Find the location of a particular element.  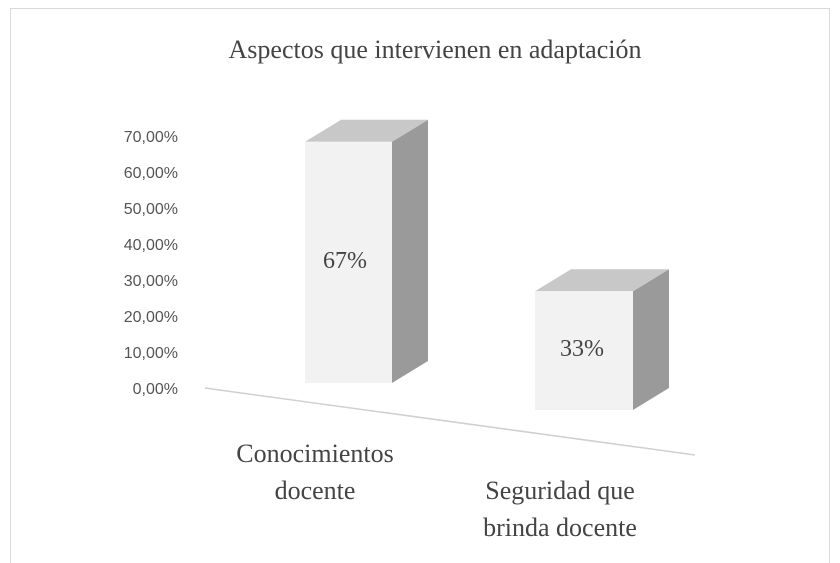

x-tick-label: Conocimientos docente is located at coordinates (315, 472).